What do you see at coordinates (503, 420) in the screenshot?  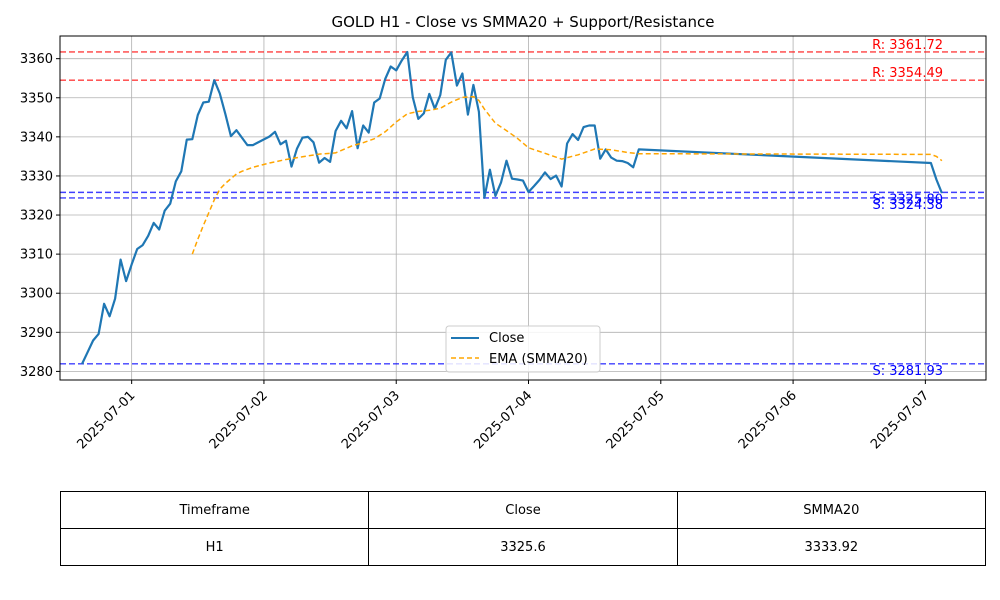 I see `x-tick-label: 2025-07-04` at bounding box center [503, 420].